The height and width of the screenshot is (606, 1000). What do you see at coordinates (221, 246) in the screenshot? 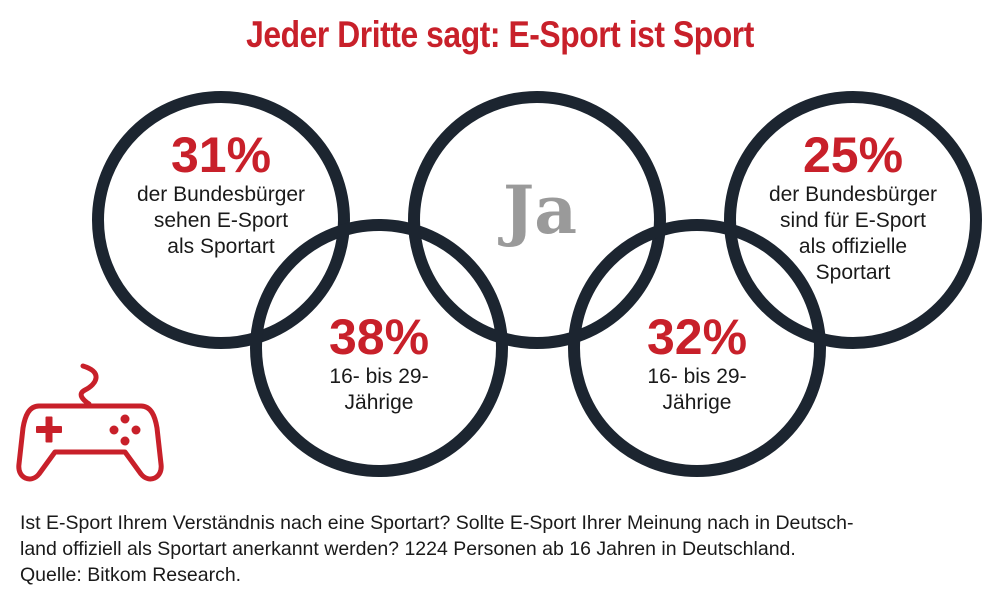
I see `stat-label: als Sportart` at bounding box center [221, 246].